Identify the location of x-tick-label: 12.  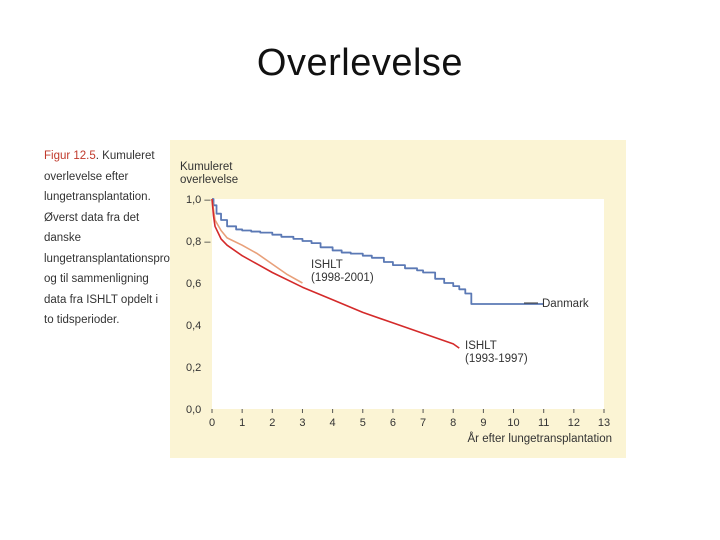
(574, 423).